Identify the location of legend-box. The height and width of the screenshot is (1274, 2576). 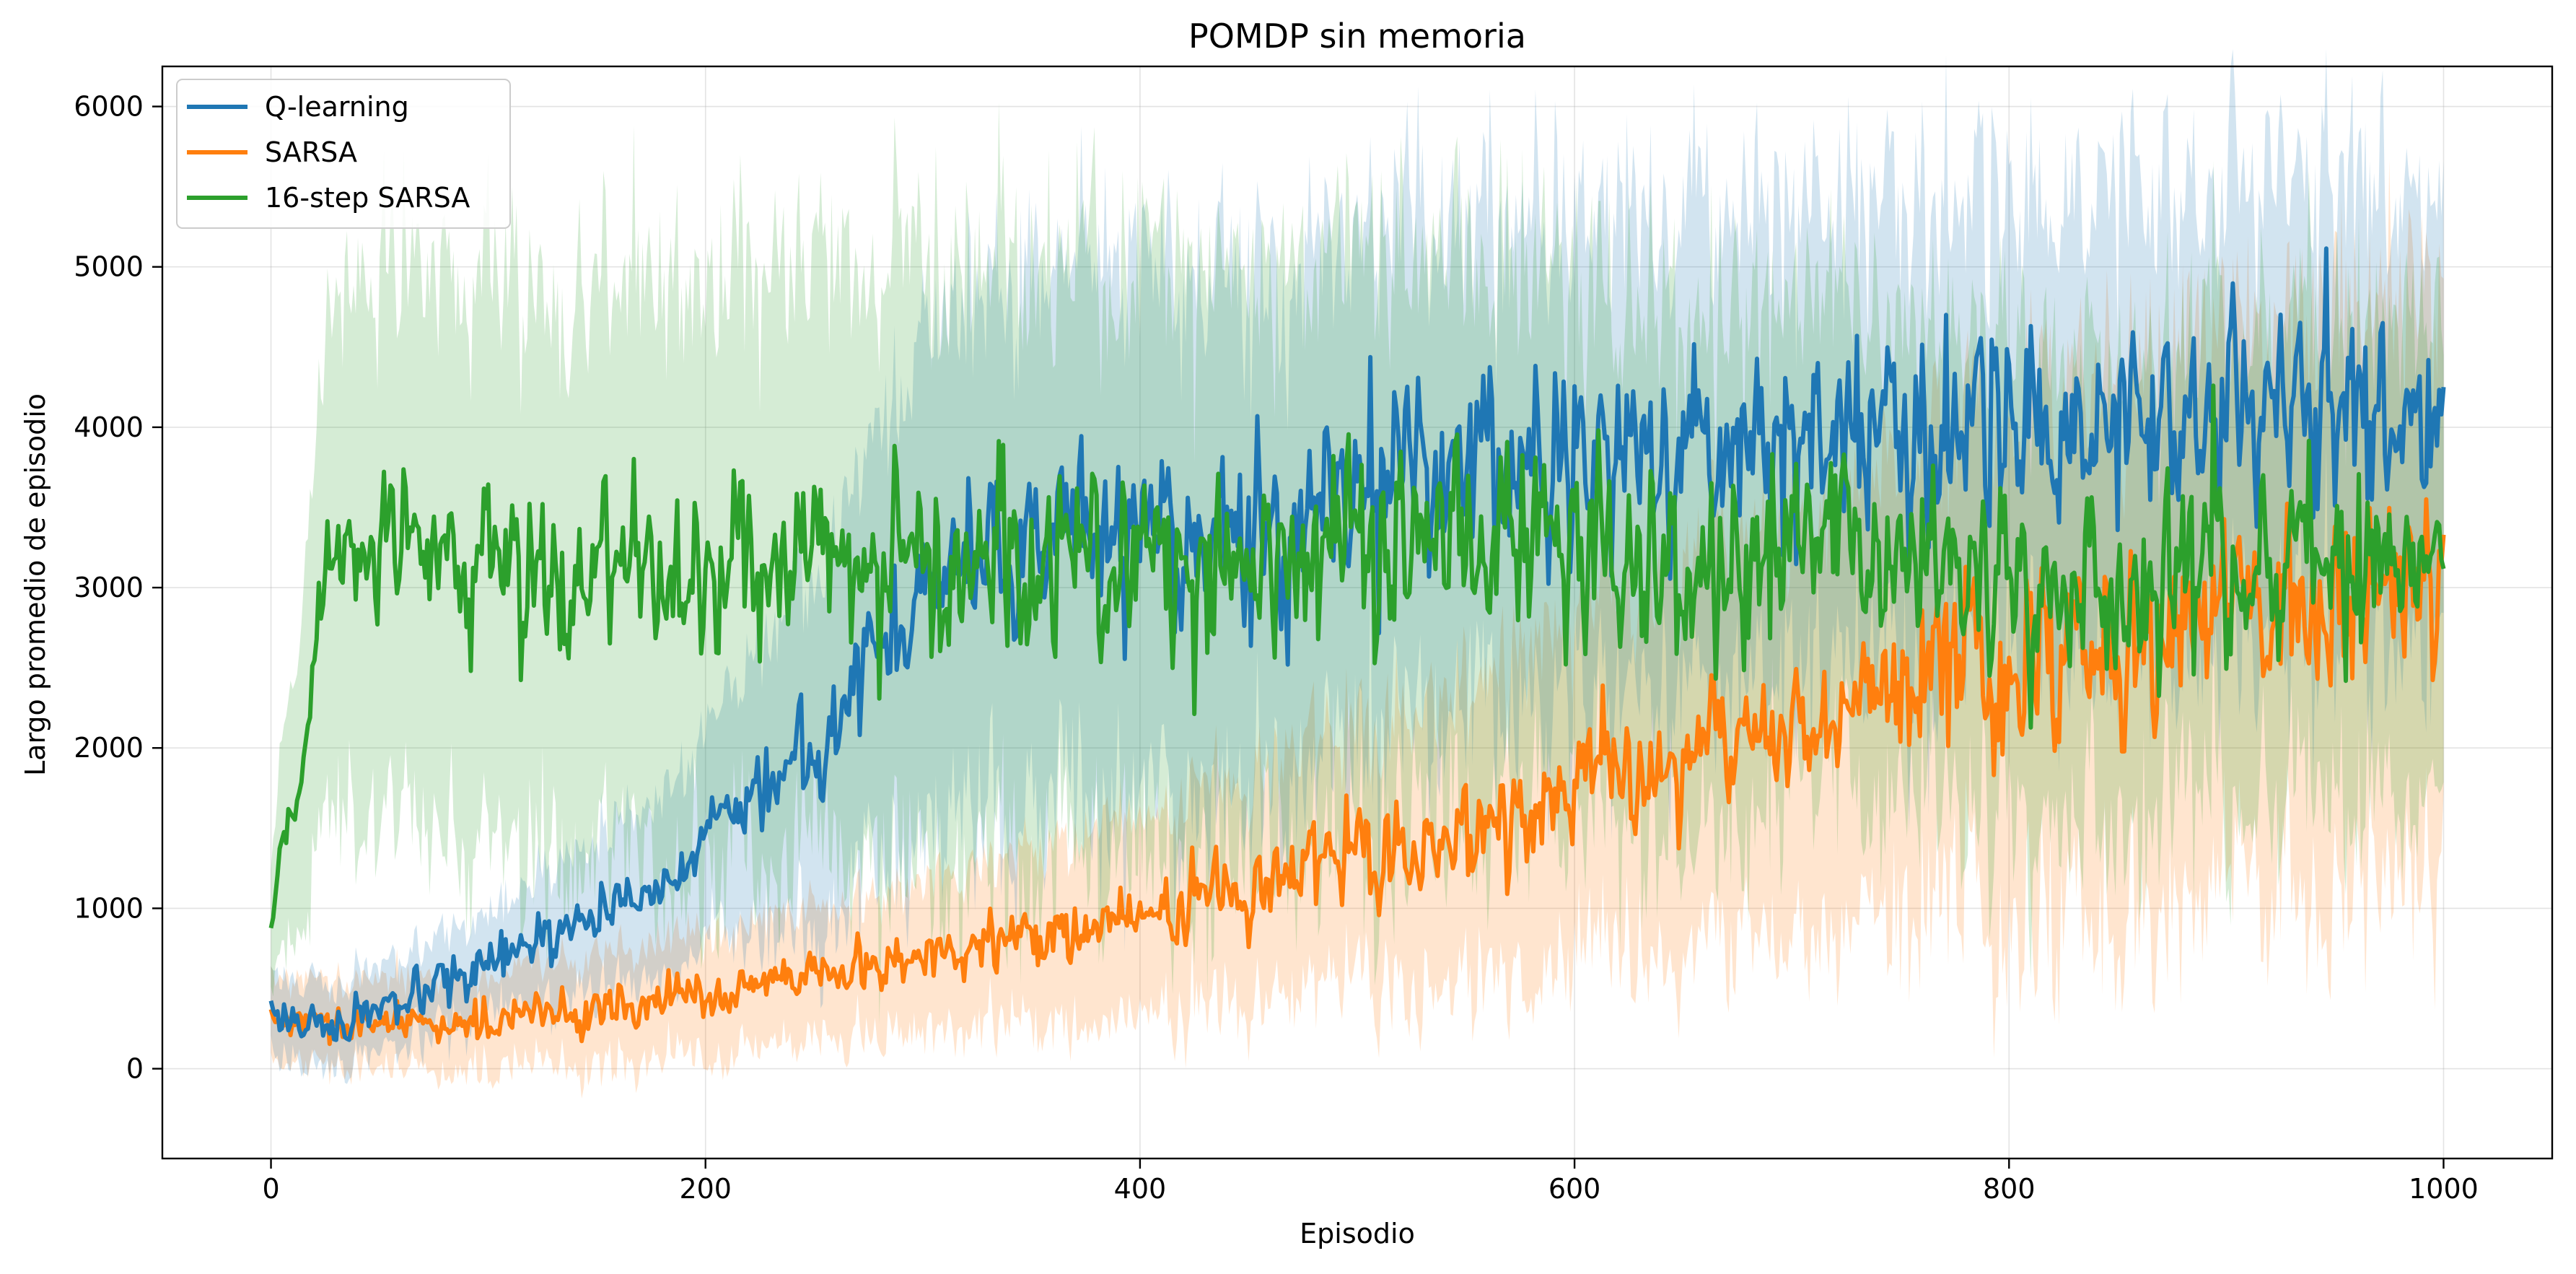
(343, 154).